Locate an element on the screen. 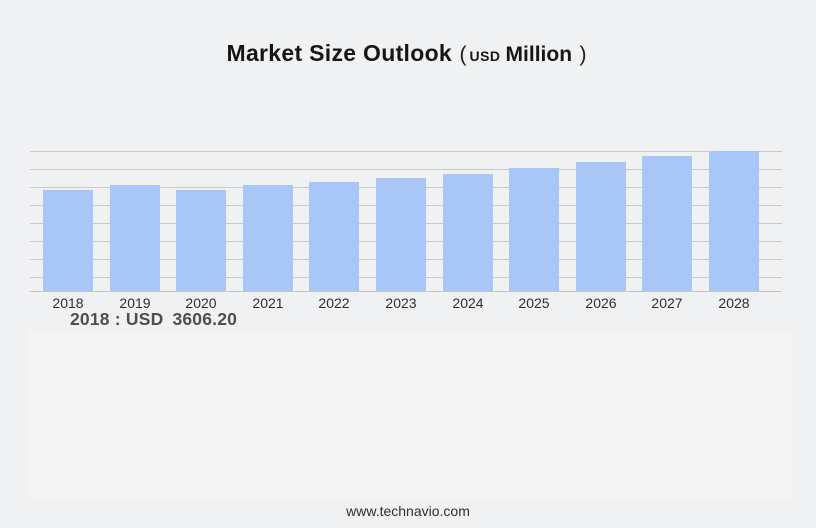 The image size is (816, 528). bar-2027 is located at coordinates (667, 223).